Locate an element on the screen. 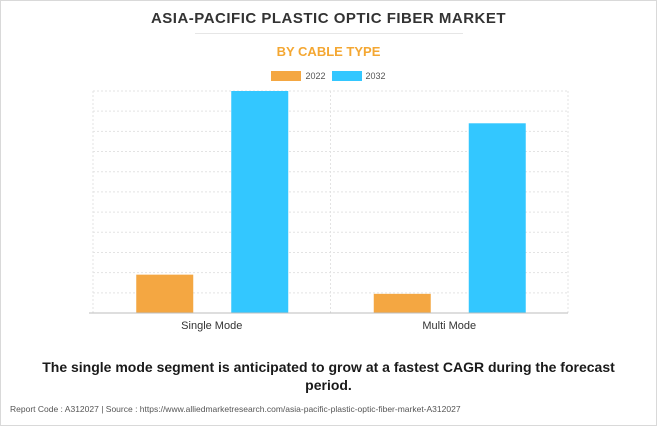 This screenshot has height=426, width=657. chart-subtitle: BY CABLE TYPE is located at coordinates (328, 51).